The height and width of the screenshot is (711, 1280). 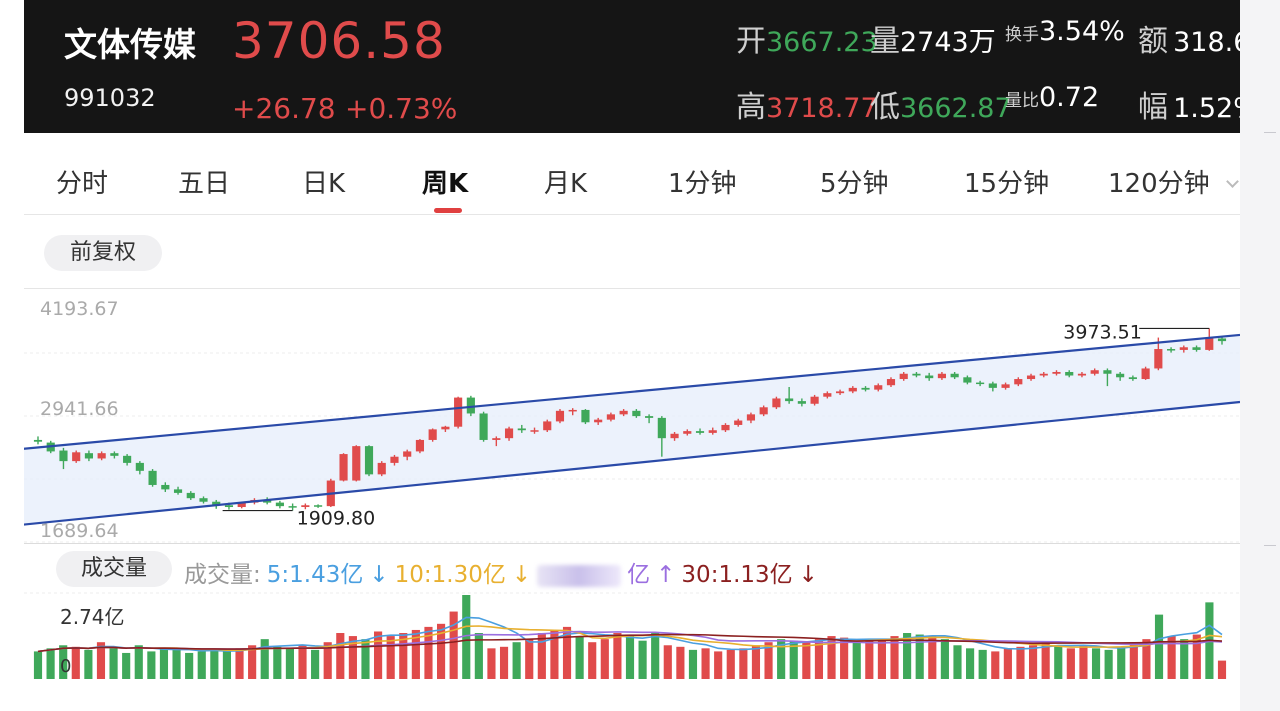 I want to click on volume-indicator-button: 成交量, so click(x=114, y=569).